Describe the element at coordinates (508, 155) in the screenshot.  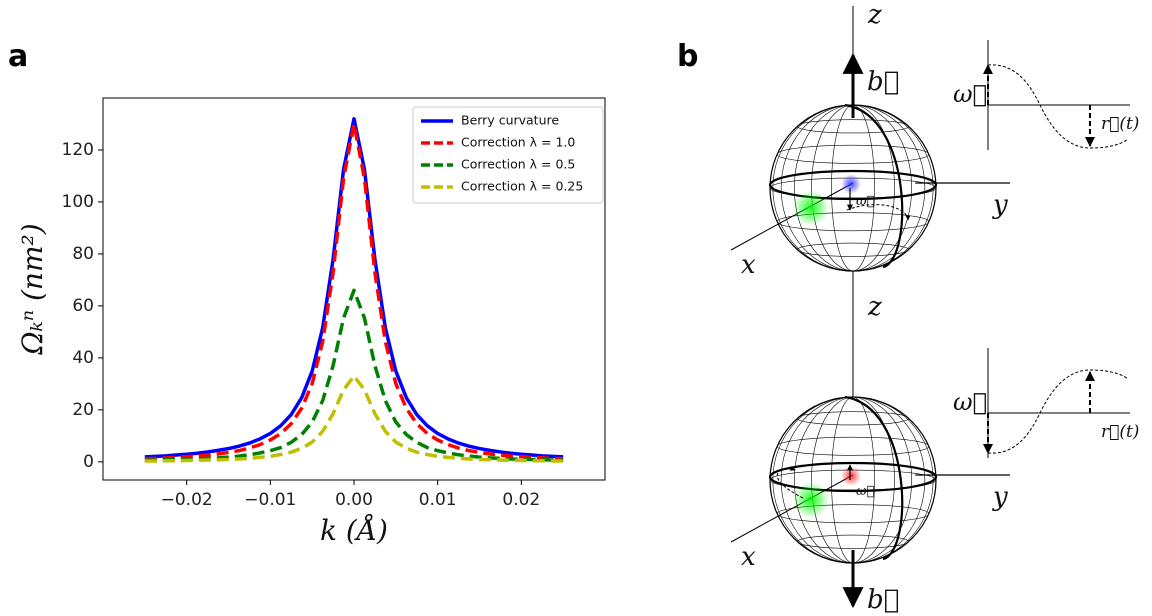
I see `legend-box` at that location.